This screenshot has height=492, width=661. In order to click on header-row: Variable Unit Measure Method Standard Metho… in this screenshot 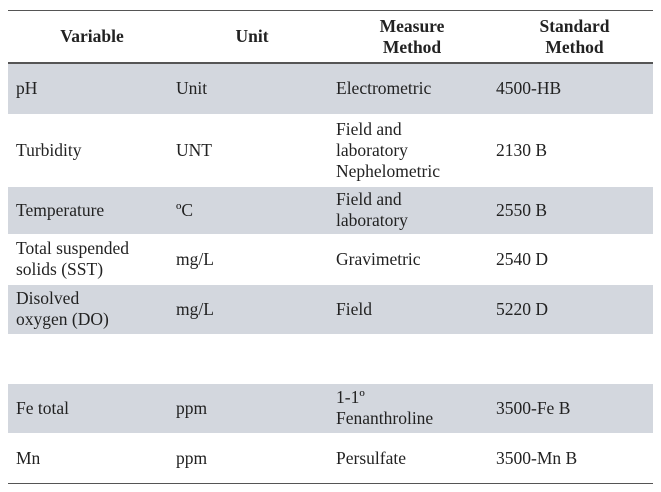, I will do `click(330, 36)`.